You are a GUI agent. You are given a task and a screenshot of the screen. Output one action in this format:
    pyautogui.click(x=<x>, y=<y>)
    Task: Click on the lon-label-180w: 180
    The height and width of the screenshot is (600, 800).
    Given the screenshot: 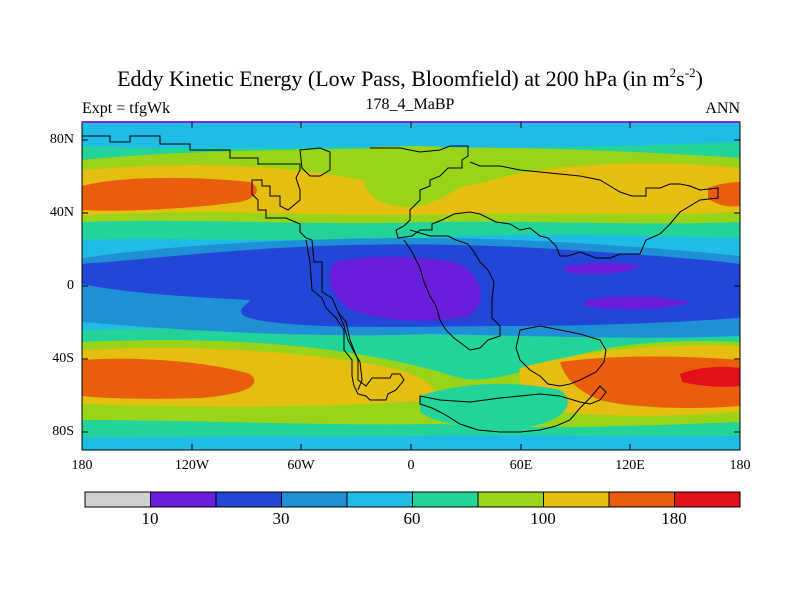 What is the action you would take?
    pyautogui.click(x=82, y=465)
    